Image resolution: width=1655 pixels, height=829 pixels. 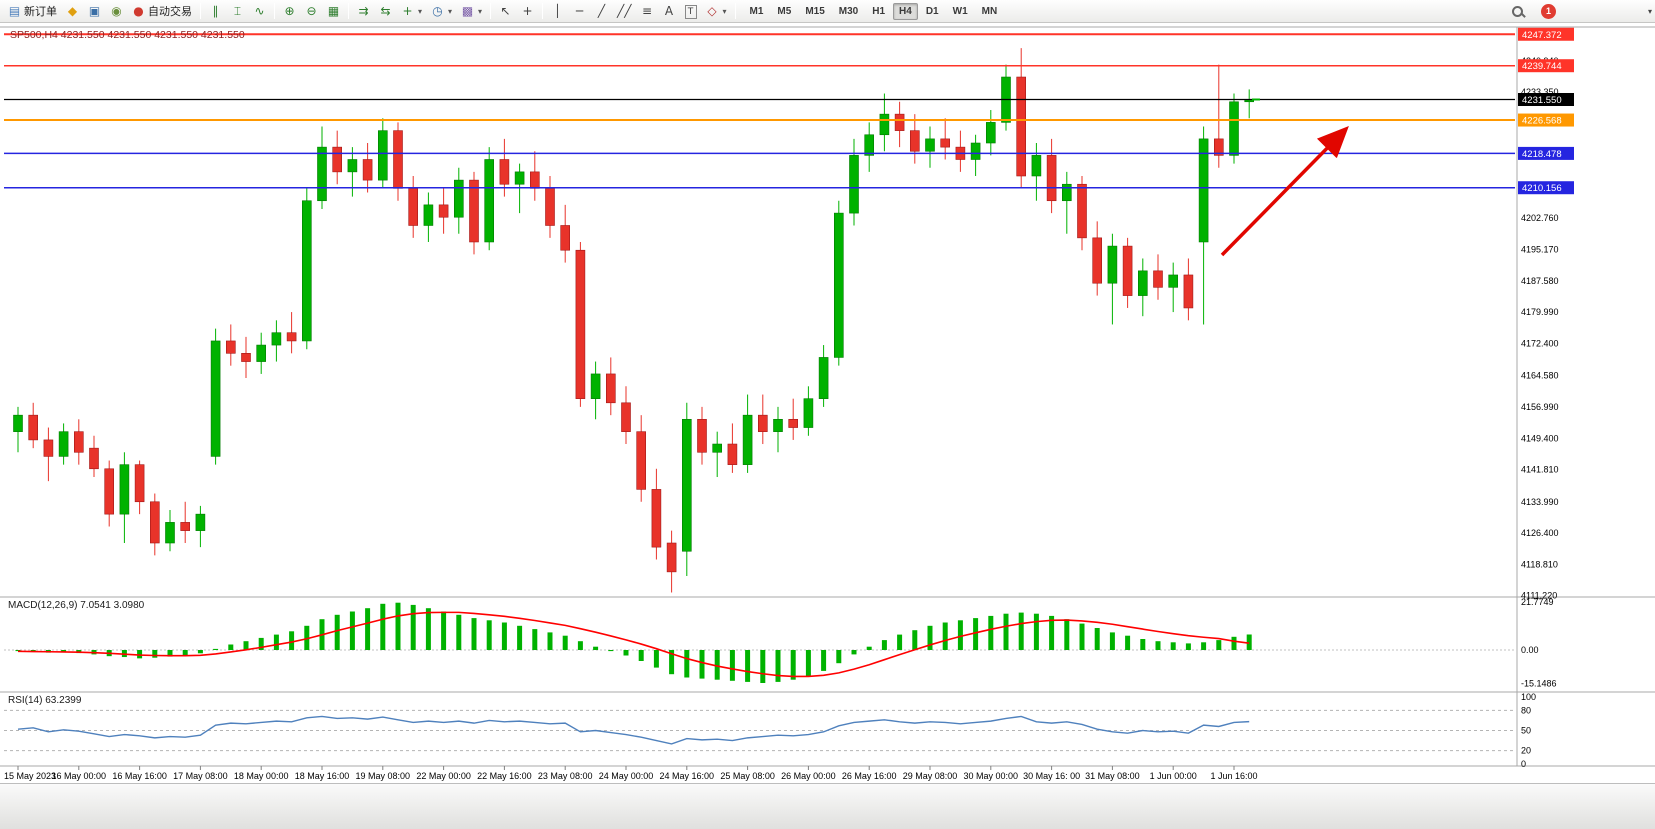 What do you see at coordinates (311, 11) in the screenshot?
I see `zoom-out-button: ⊖` at bounding box center [311, 11].